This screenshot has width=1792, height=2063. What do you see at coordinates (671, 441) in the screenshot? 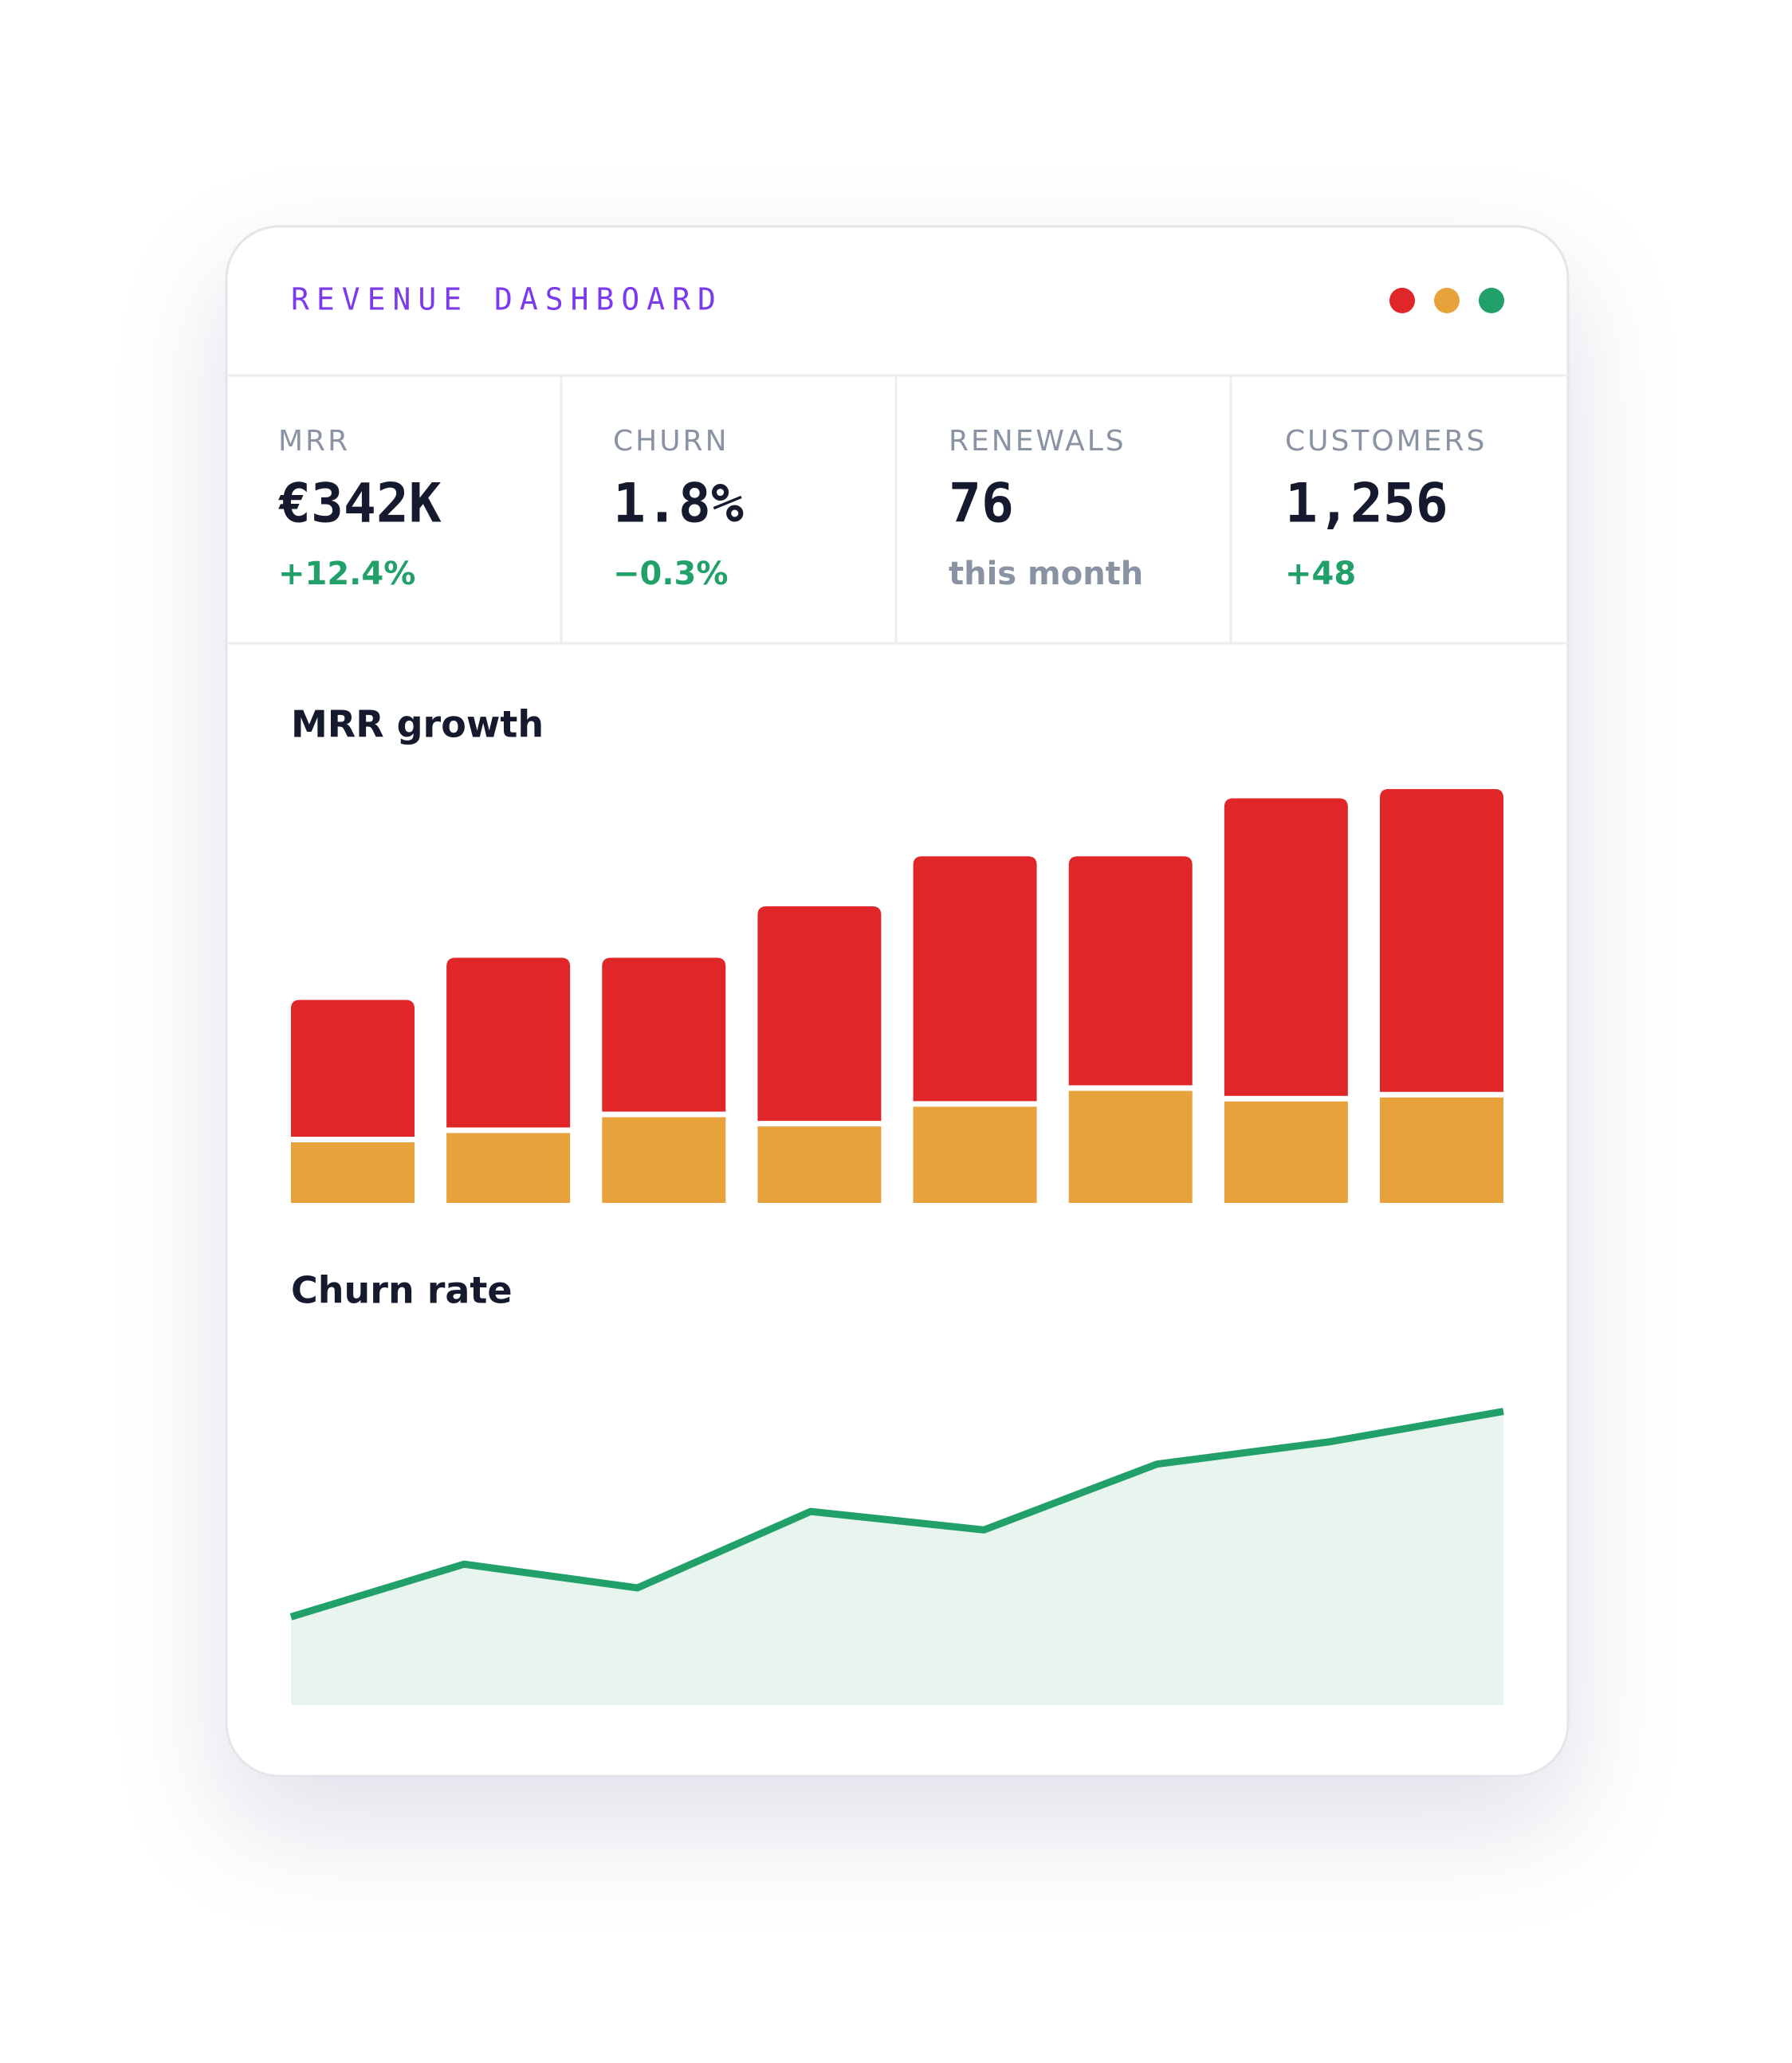
I see `stat-label: CHURN` at bounding box center [671, 441].